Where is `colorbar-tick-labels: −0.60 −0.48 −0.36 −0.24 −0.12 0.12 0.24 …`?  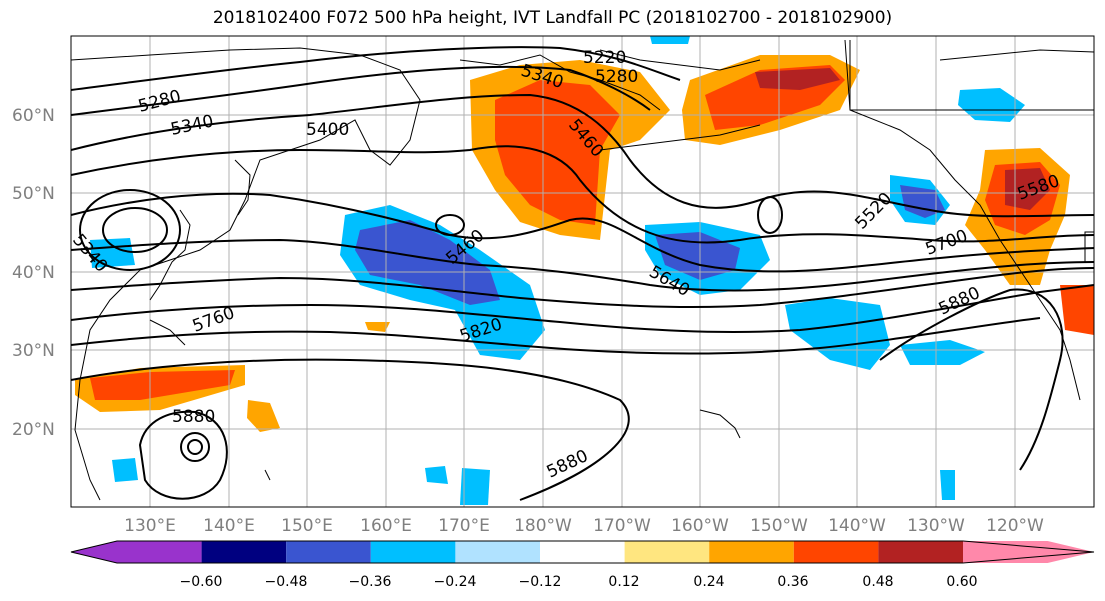 colorbar-tick-labels: −0.60 −0.48 −0.36 −0.24 −0.12 0.12 0.24 … is located at coordinates (579, 582).